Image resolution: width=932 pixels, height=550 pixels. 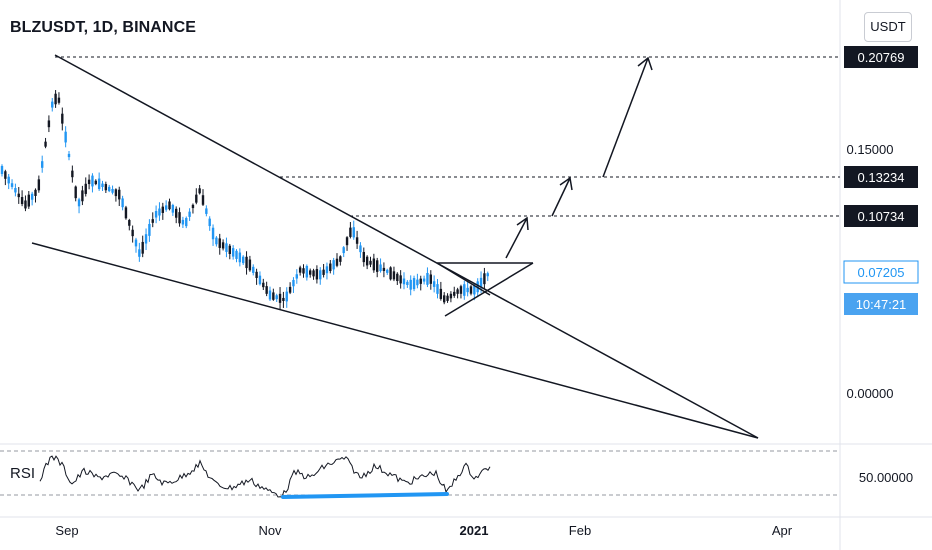 I want to click on target-arrows, so click(x=579, y=157).